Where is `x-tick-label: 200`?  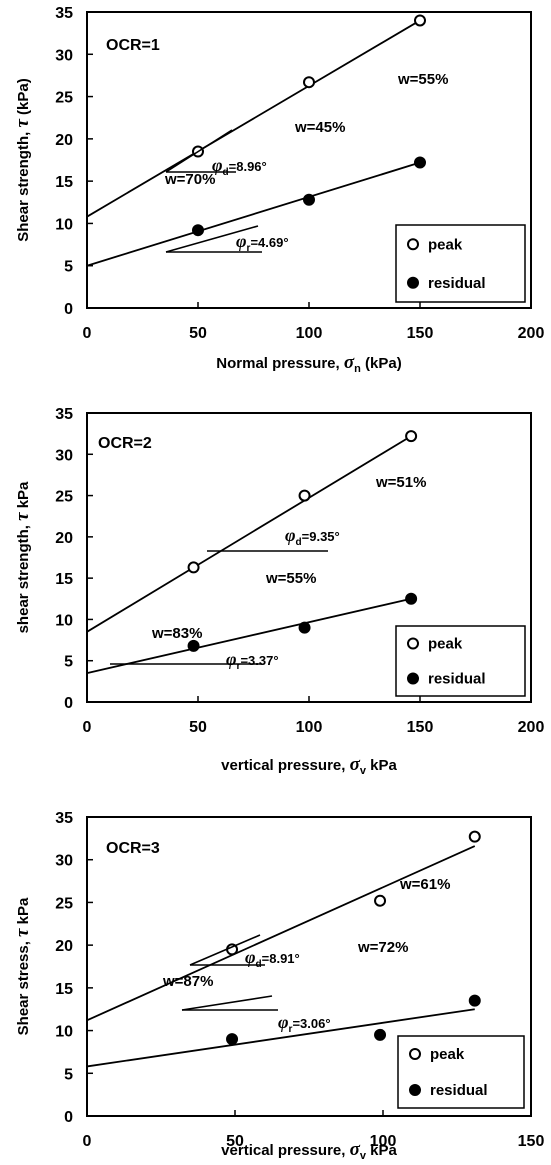
x-tick-label: 200 is located at coordinates (531, 727).